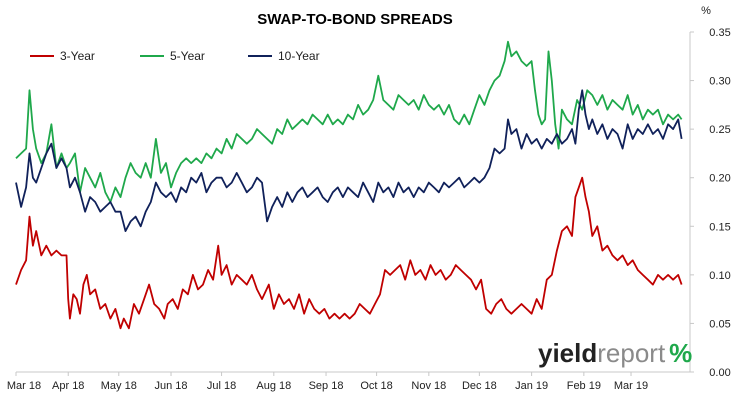 The image size is (732, 400). Describe the element at coordinates (584, 386) in the screenshot. I see `x-tick-label: Feb 19` at that location.